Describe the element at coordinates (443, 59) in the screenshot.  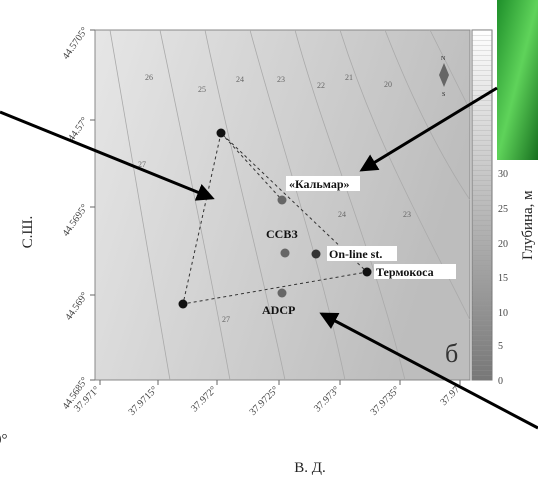
I see `compass-n: N` at that location.